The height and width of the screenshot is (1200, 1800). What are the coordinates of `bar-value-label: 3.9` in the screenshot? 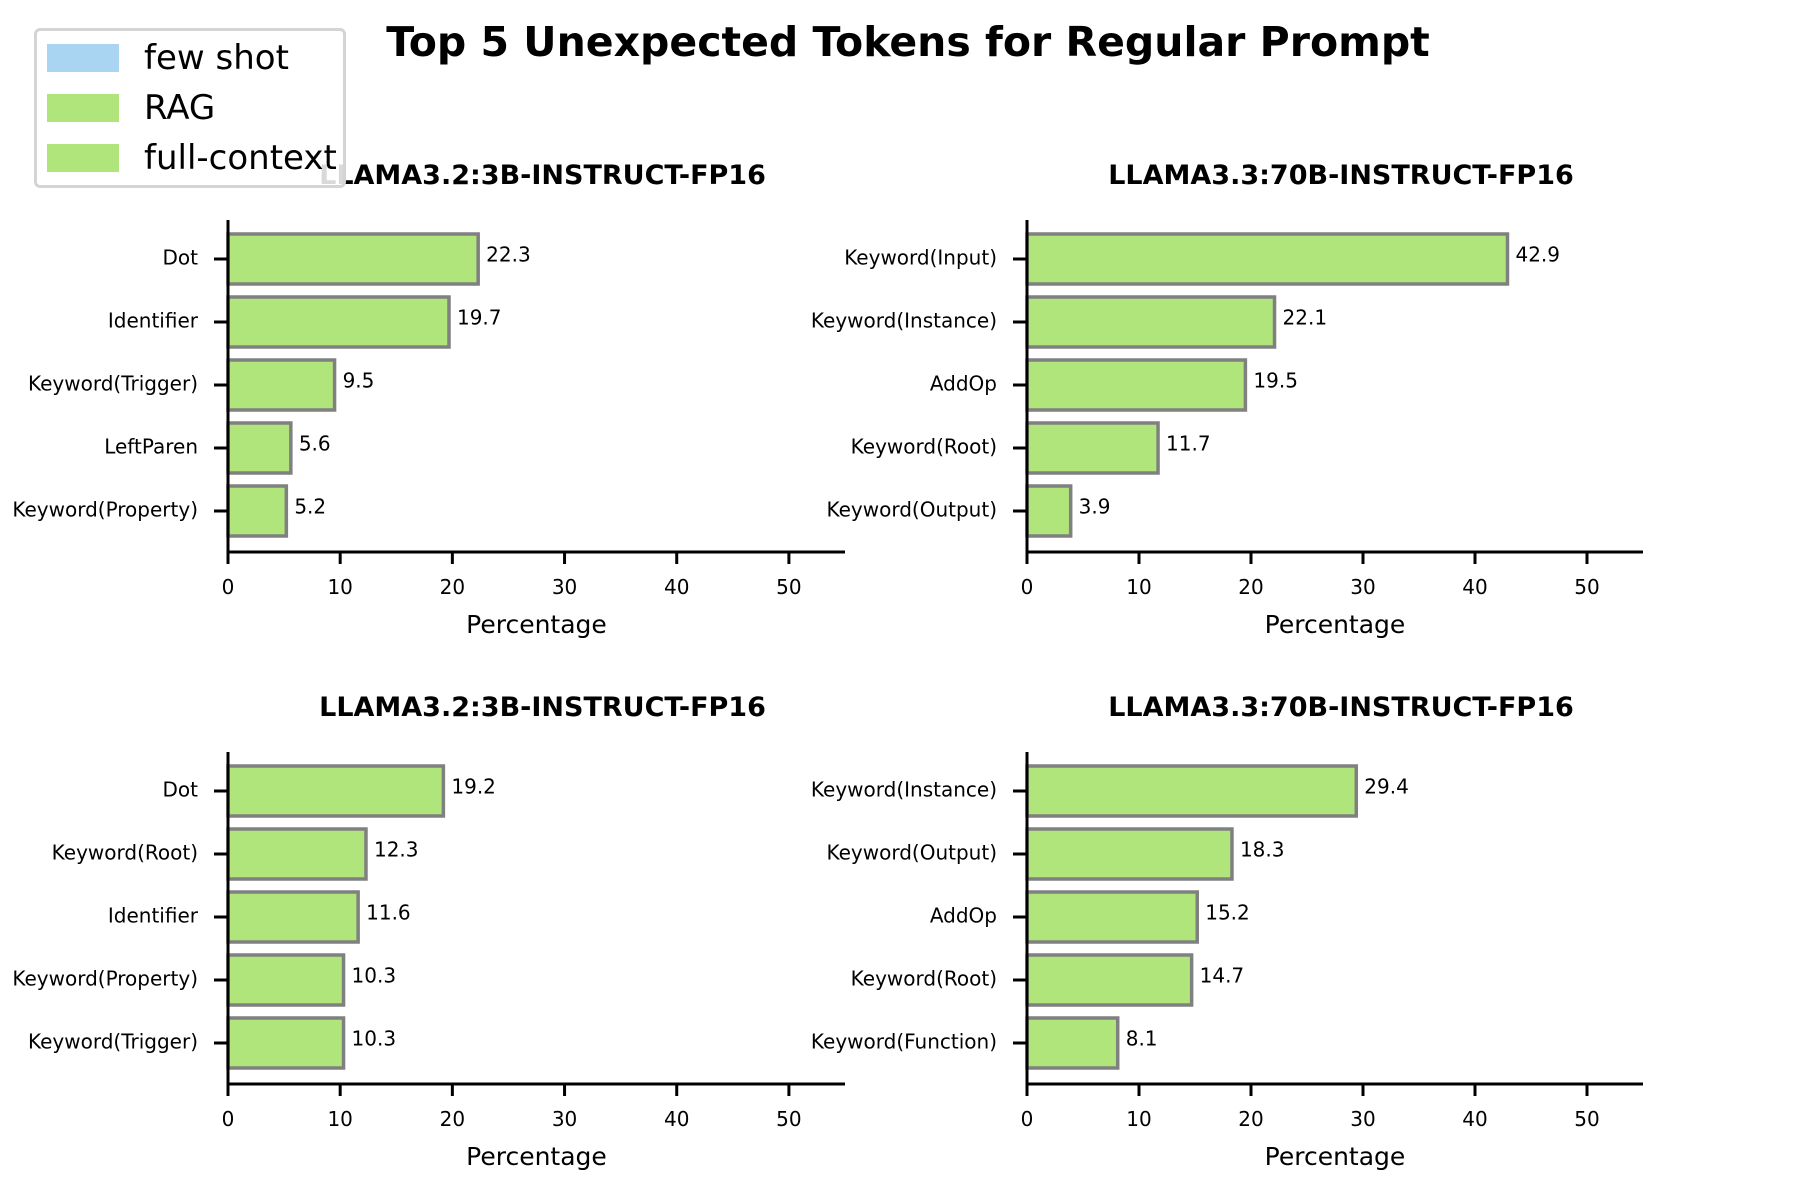 It's located at (1095, 507).